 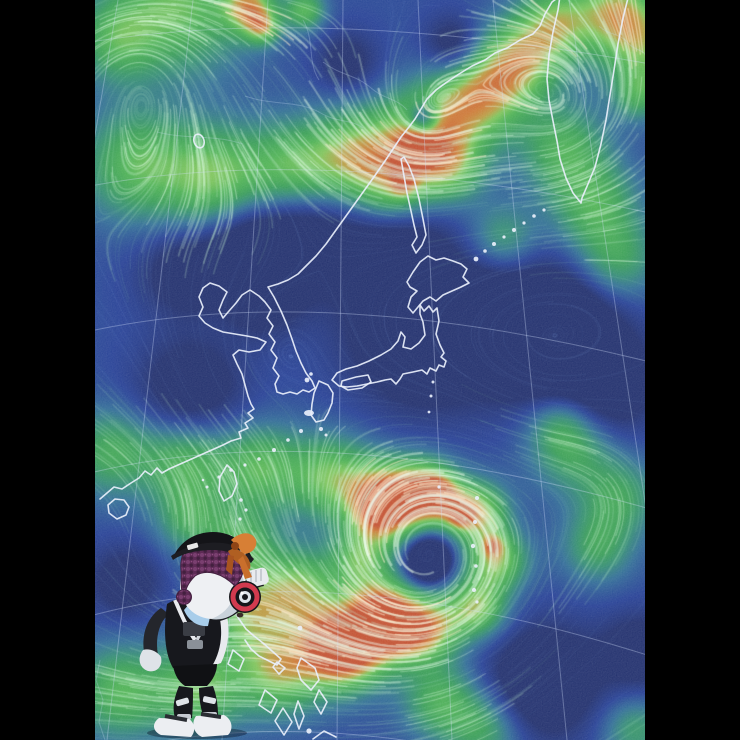 I want to click on toy-shoe-right, so click(x=212, y=726).